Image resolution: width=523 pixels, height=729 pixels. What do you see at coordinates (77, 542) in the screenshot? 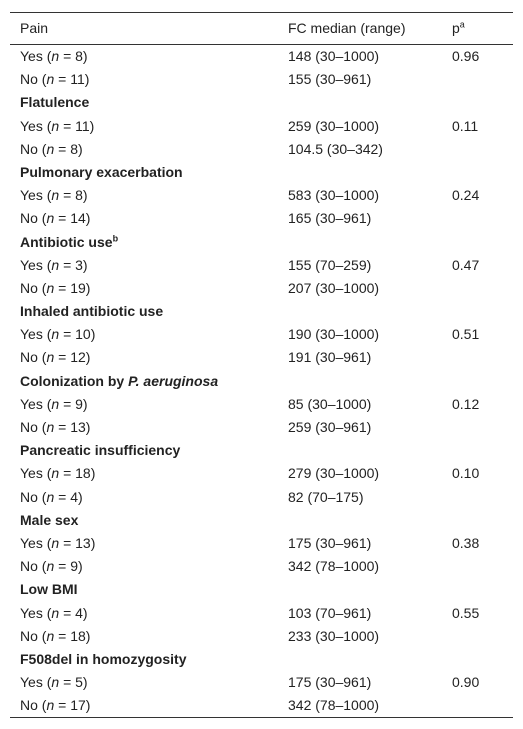
I see `text: = 13)` at bounding box center [77, 542].